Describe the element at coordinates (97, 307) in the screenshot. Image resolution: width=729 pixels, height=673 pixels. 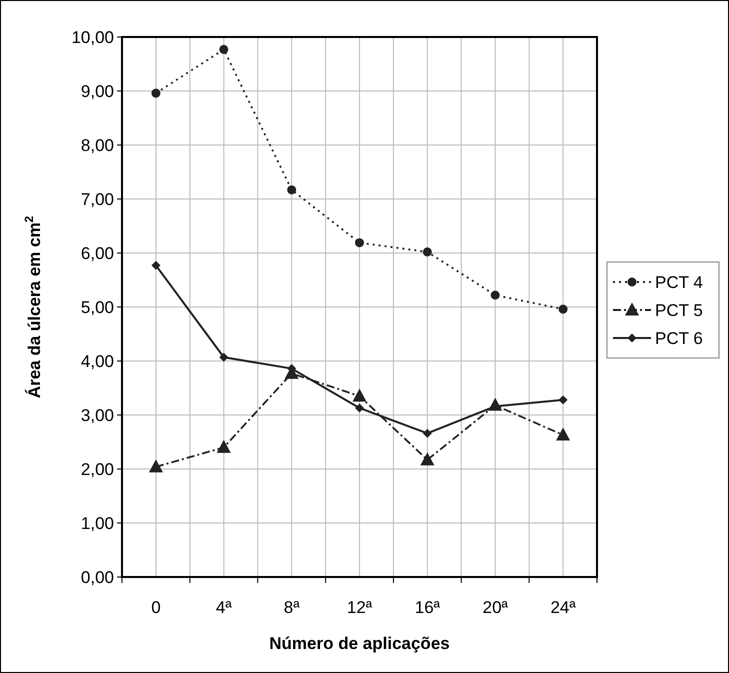
I see `y-tick-label: 5,00` at that location.